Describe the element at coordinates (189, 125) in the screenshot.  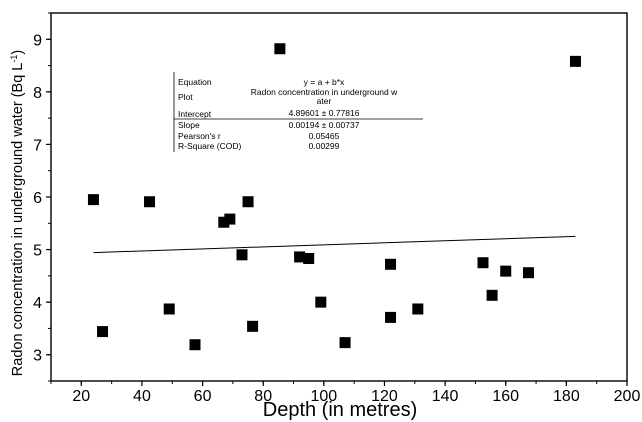
I see `stats-label-slope: Slope` at that location.